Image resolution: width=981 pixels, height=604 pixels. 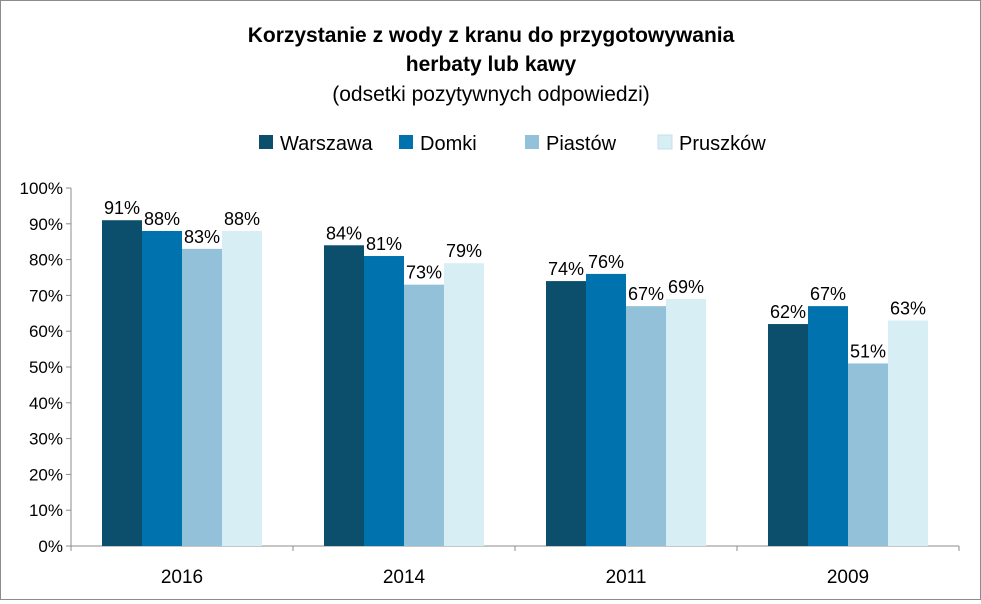 What do you see at coordinates (515, 566) in the screenshot?
I see `x-axis: 2016 2014 2011 2009` at bounding box center [515, 566].